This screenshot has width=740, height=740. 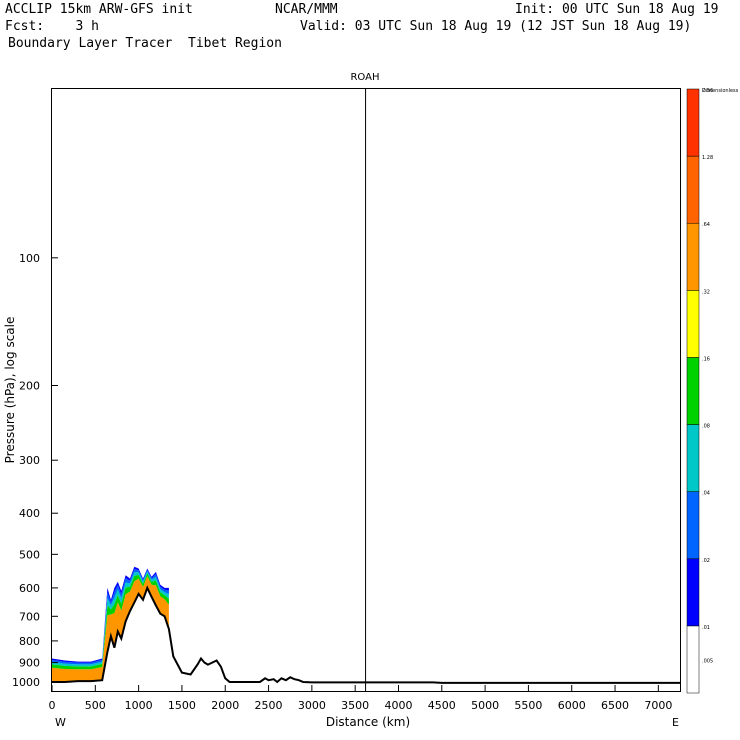 What do you see at coordinates (29, 616) in the screenshot?
I see `y-tick-label: 700` at bounding box center [29, 616].